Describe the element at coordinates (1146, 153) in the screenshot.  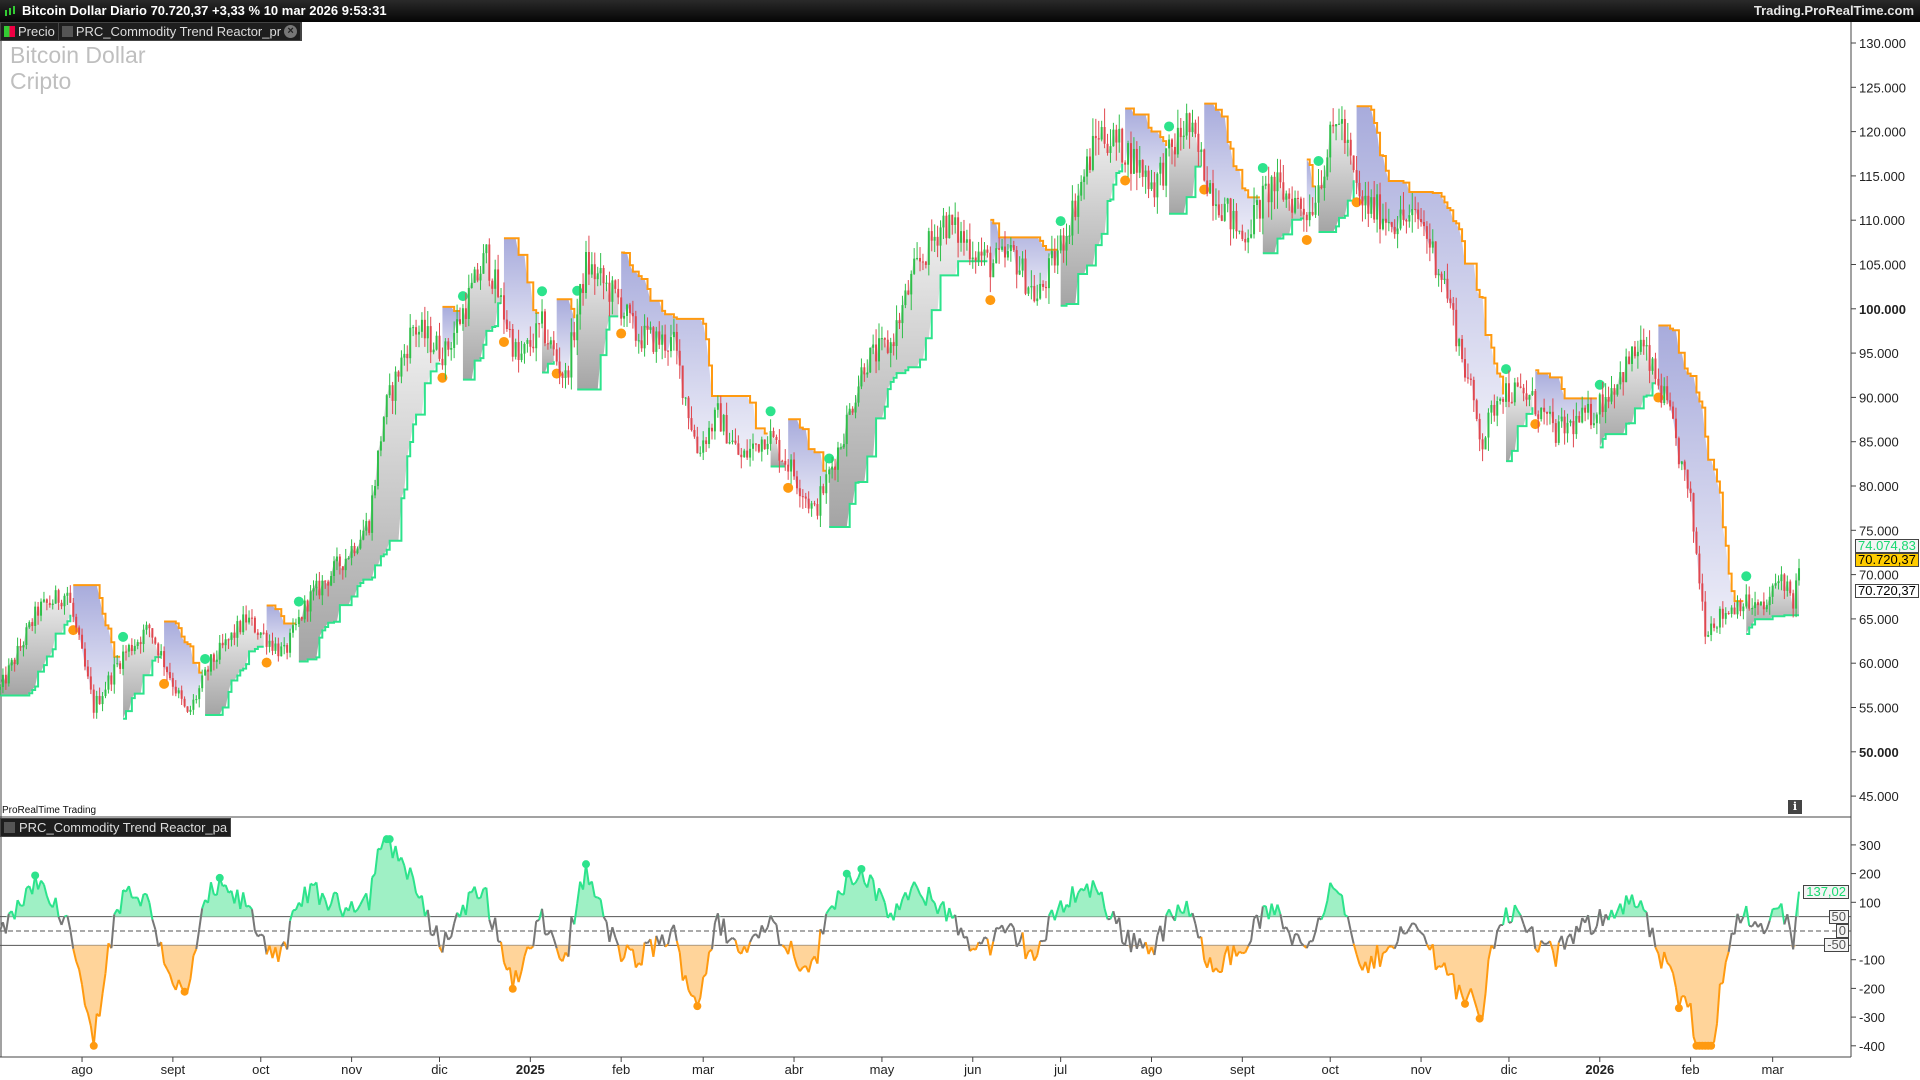
I see `bear-trend-fill` at that location.